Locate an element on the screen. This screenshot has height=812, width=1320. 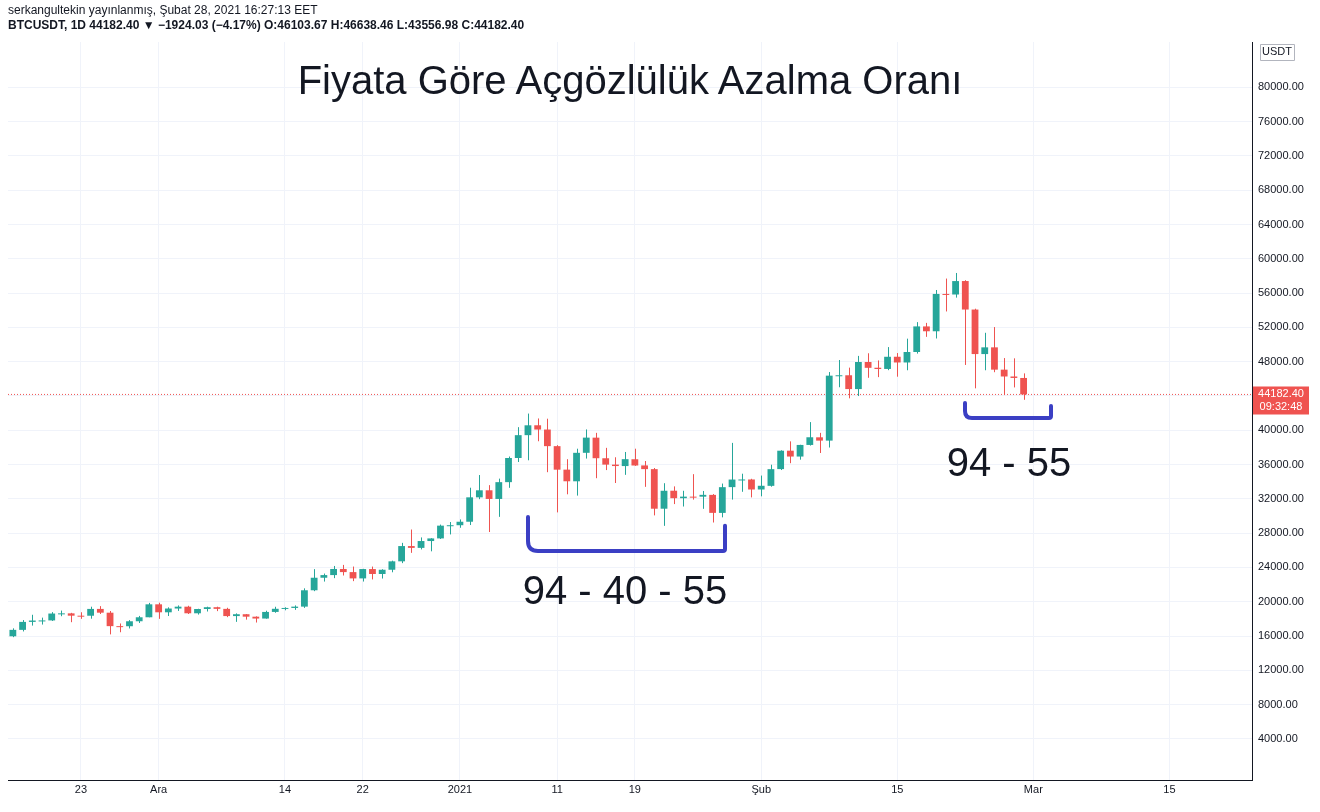
x-tick-label: Şub is located at coordinates (761, 788).